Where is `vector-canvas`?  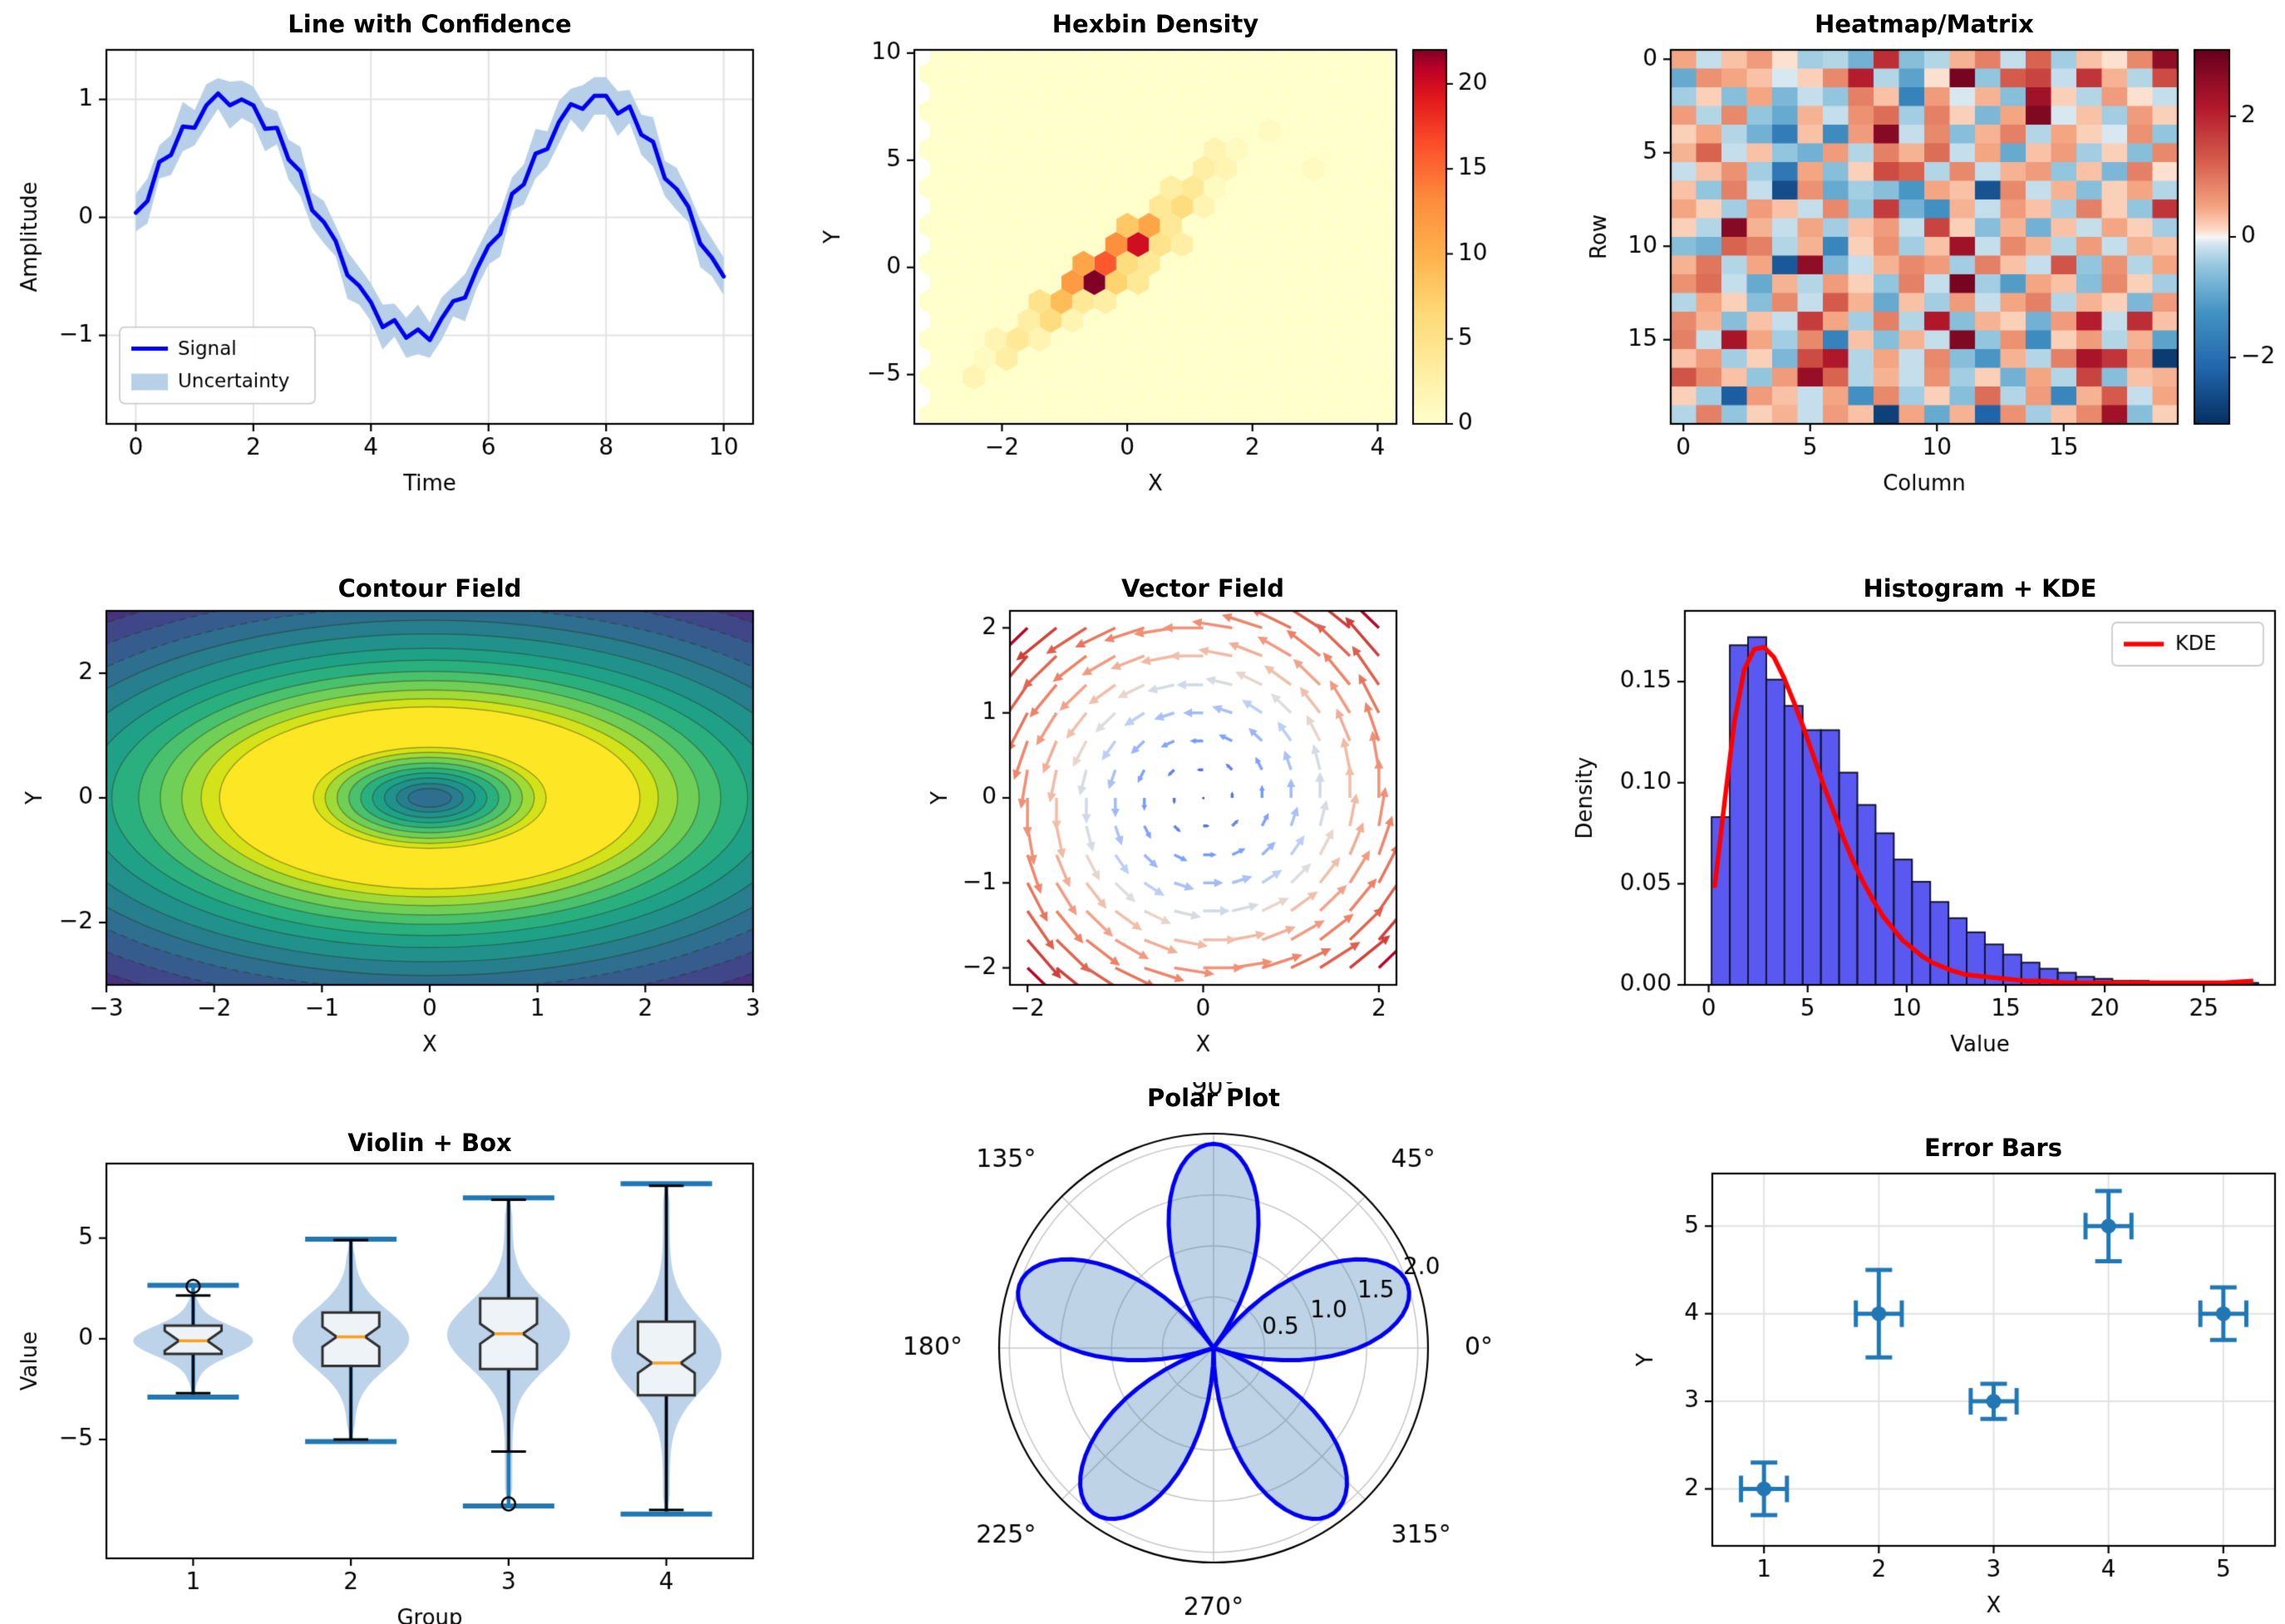
vector-canvas is located at coordinates (1142, 811).